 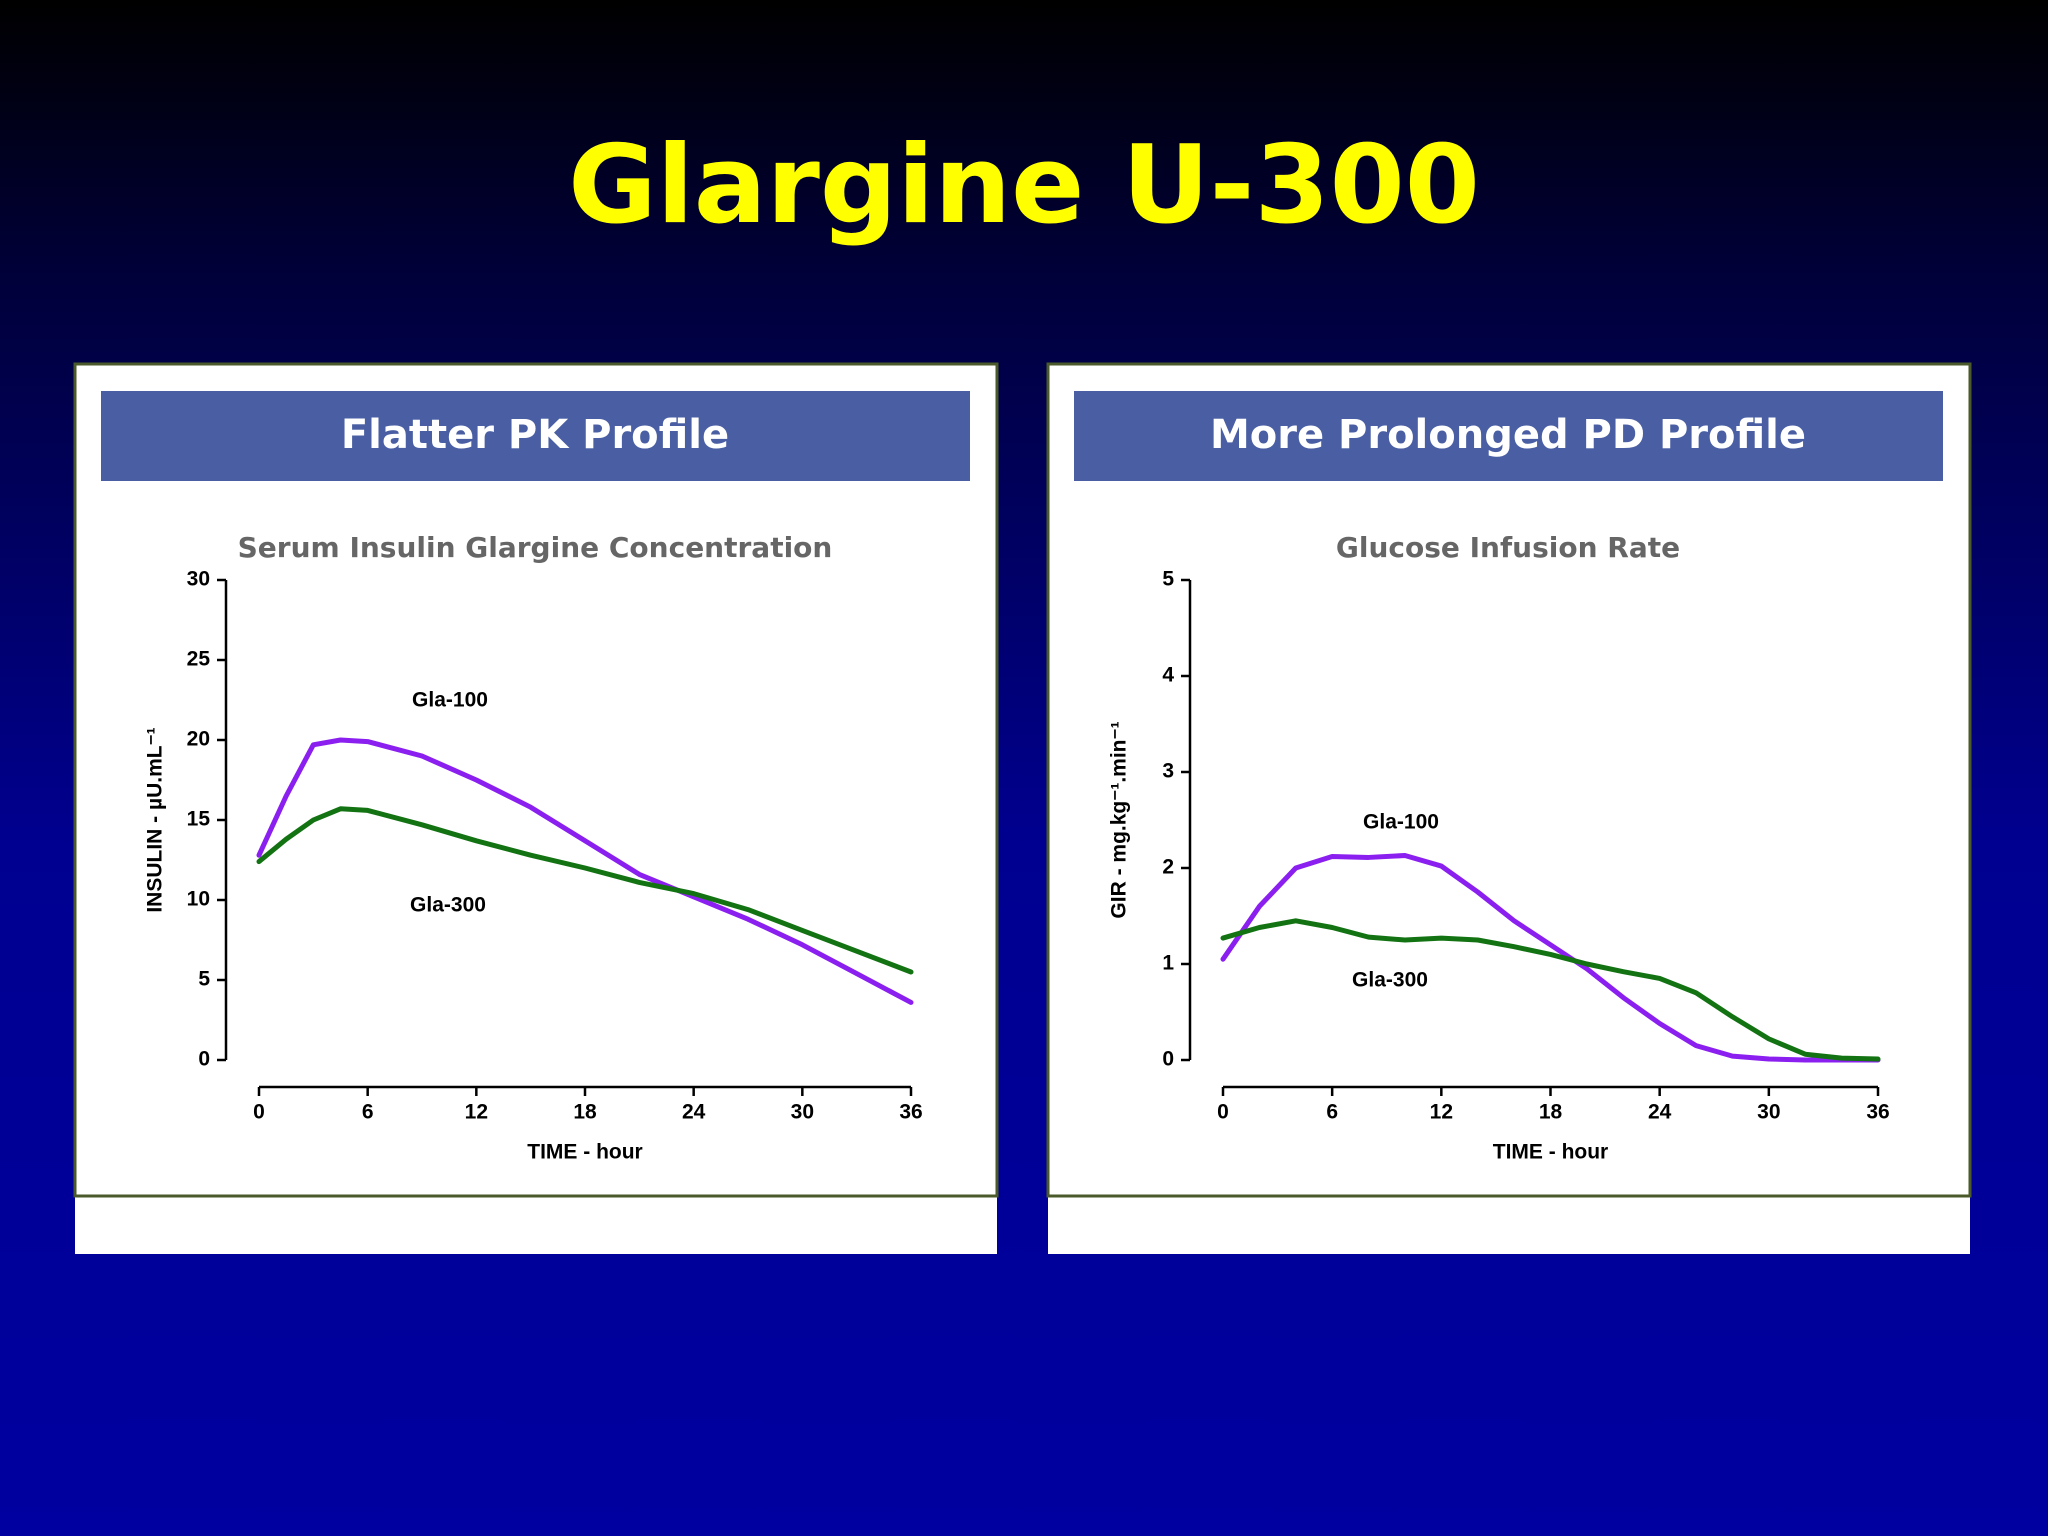 What do you see at coordinates (198, 899) in the screenshot?
I see `y-tick-label: 10` at bounding box center [198, 899].